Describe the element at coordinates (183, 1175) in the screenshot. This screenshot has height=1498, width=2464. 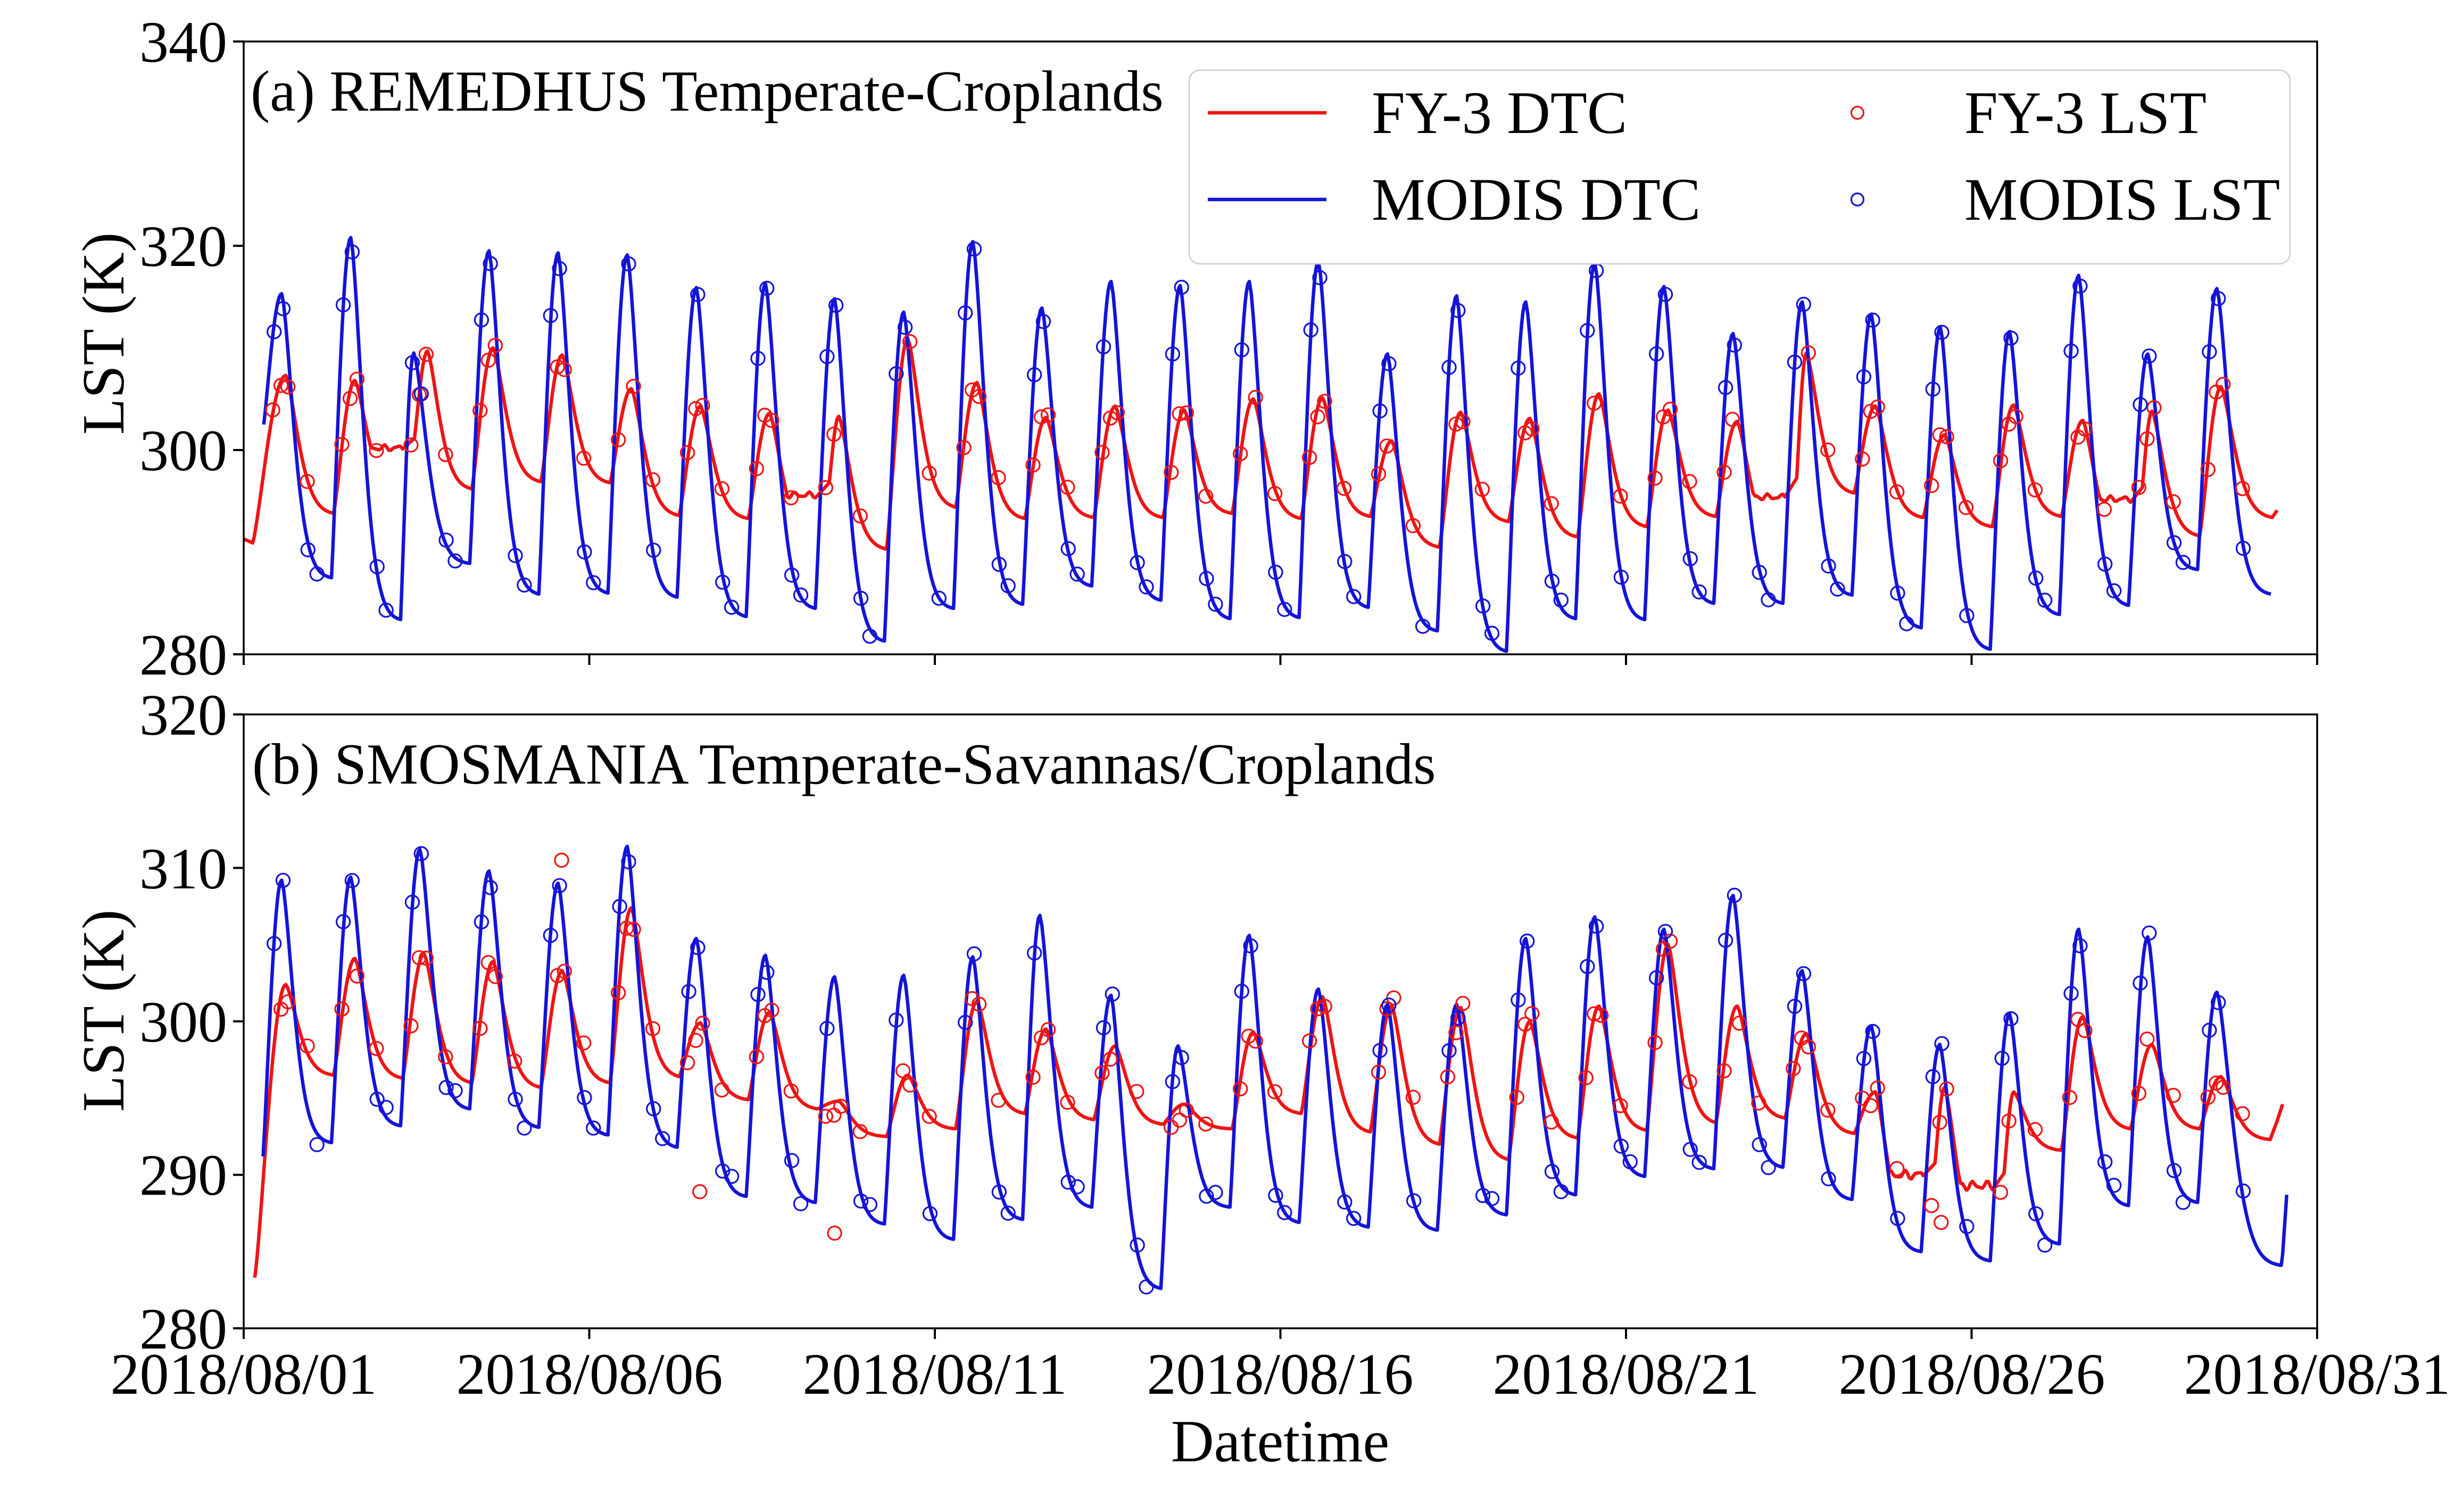
I see `svg-text: 290` at that location.